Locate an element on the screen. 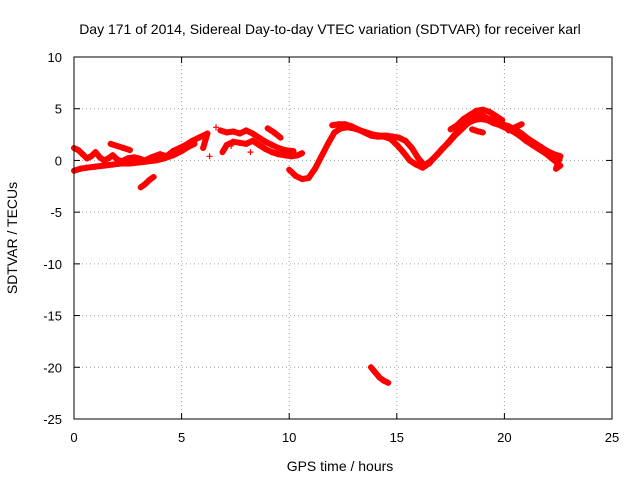  y-tick-label: -20 is located at coordinates (52, 367).